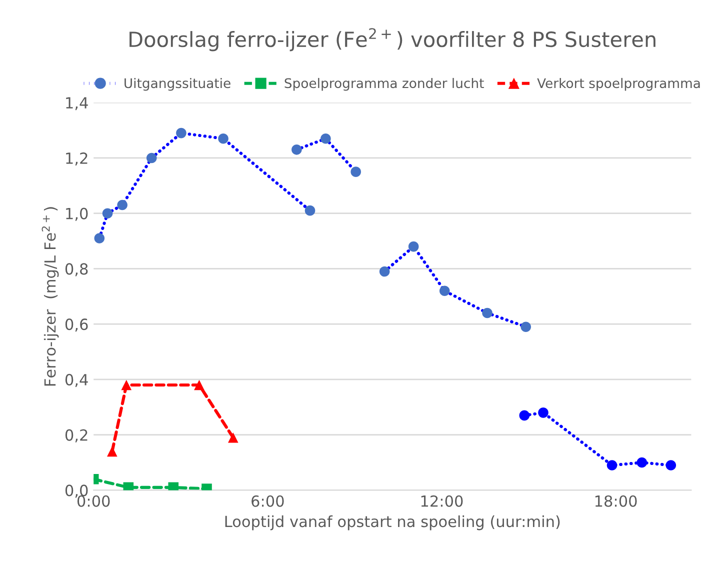 The width and height of the screenshot is (720, 570). Describe the element at coordinates (268, 501) in the screenshot. I see `x-tick-label: 6:00` at that location.